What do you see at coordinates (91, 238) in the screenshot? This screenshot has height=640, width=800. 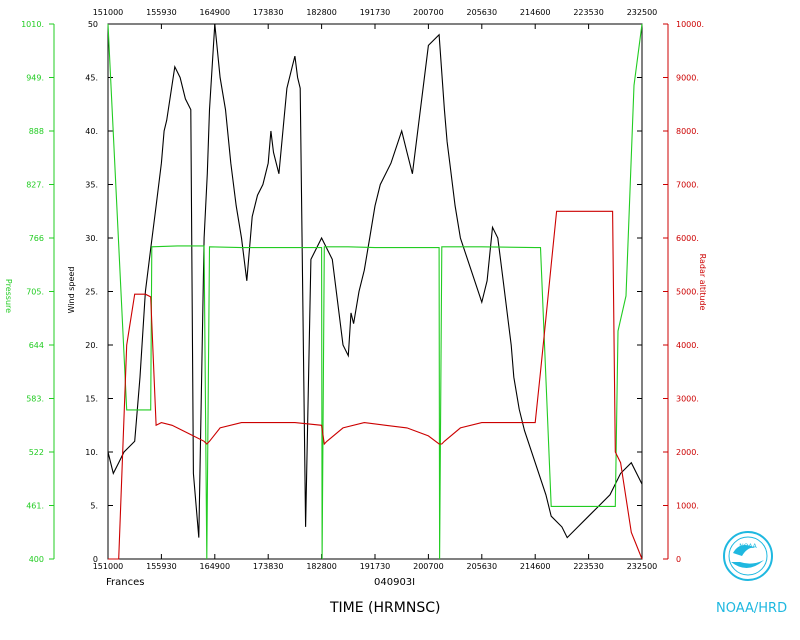 I see `wind-tick-label: 30.` at bounding box center [91, 238].